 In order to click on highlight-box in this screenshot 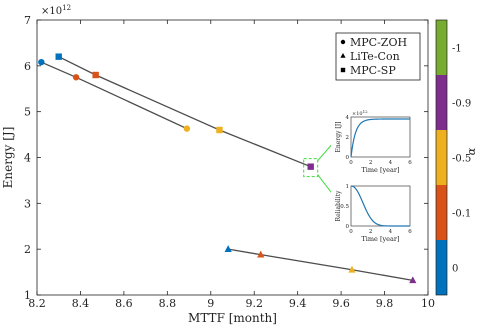, I will do `click(311, 168)`.